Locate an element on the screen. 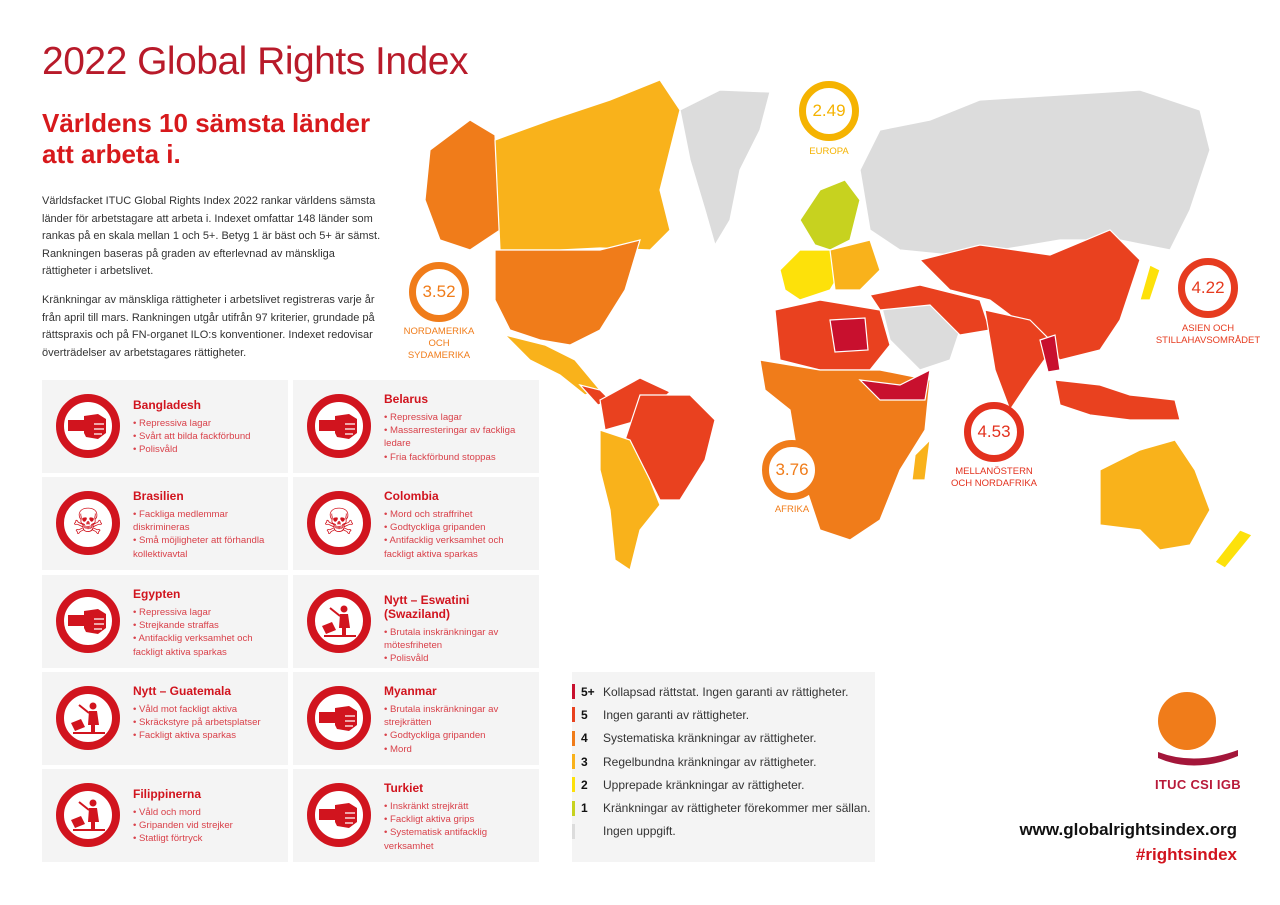  map-myanmar is located at coordinates (1050, 353).